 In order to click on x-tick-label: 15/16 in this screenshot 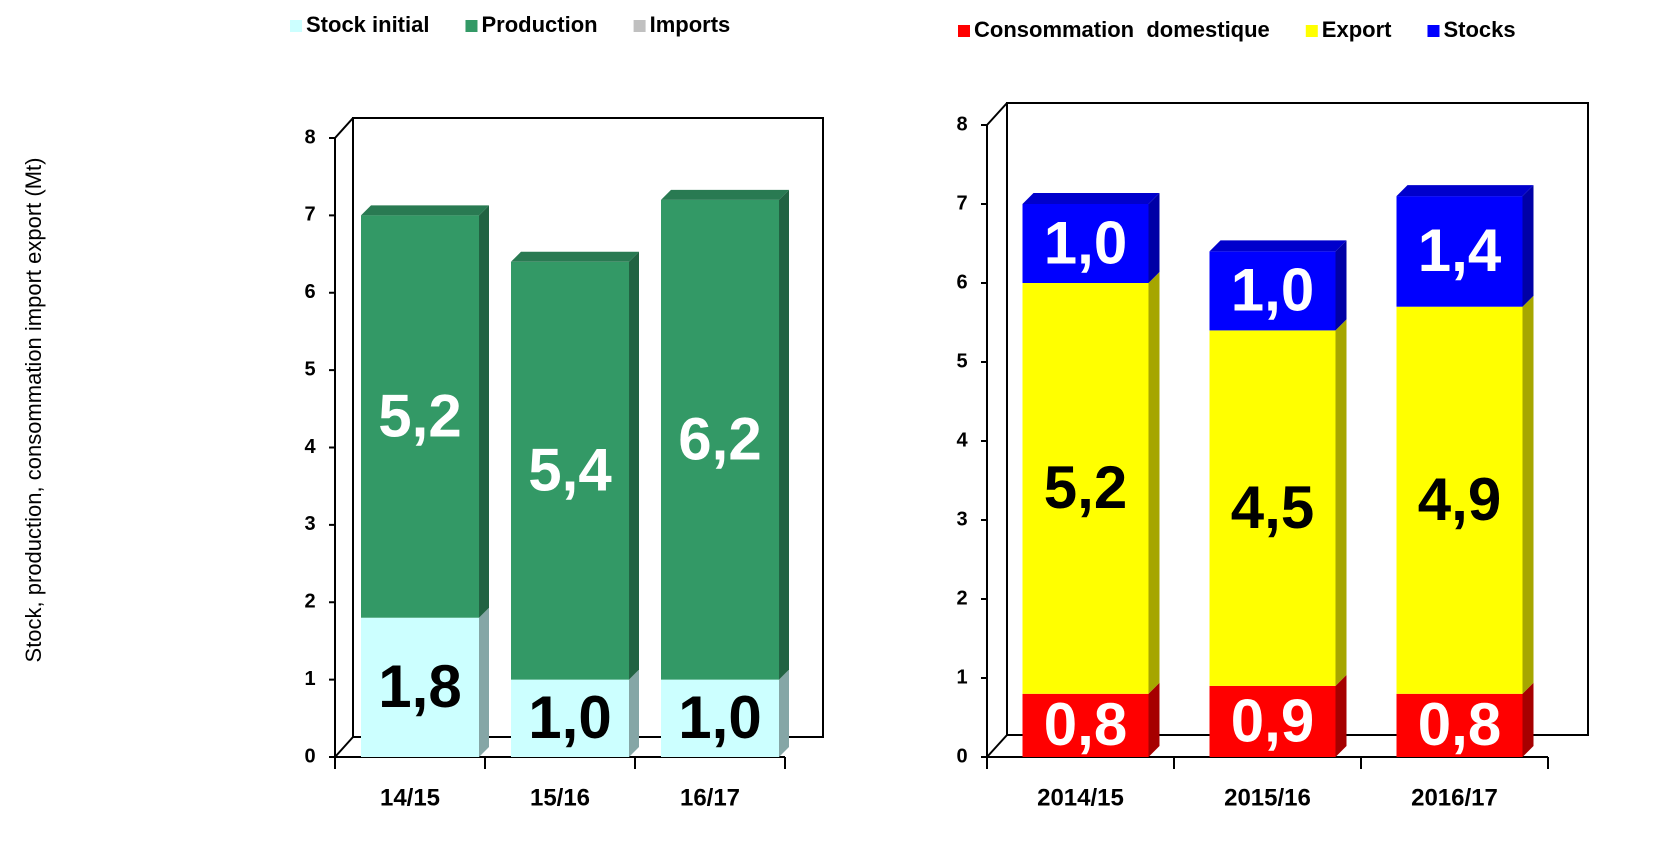, I will do `click(560, 797)`.